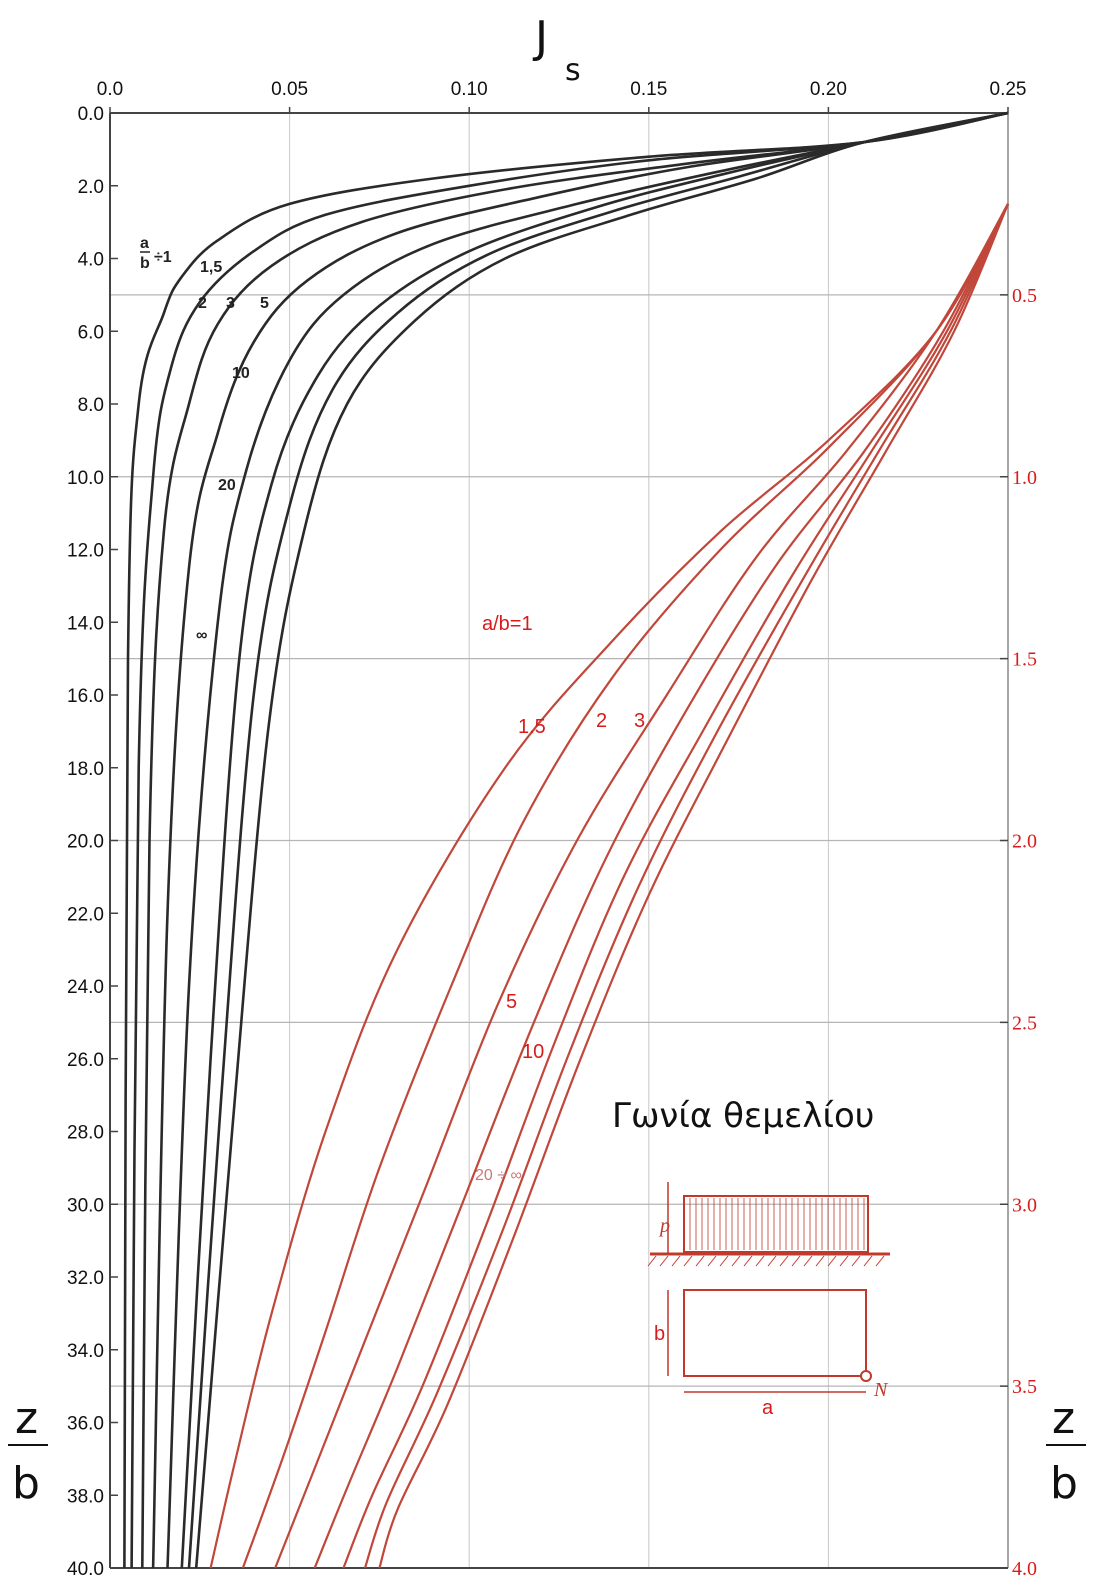 The height and width of the screenshot is (1586, 1097). What do you see at coordinates (204, 439) in the screenshot?
I see `black-curve-labels: a b ÷1 1,5 2 3 5 10 20 ∞` at bounding box center [204, 439].